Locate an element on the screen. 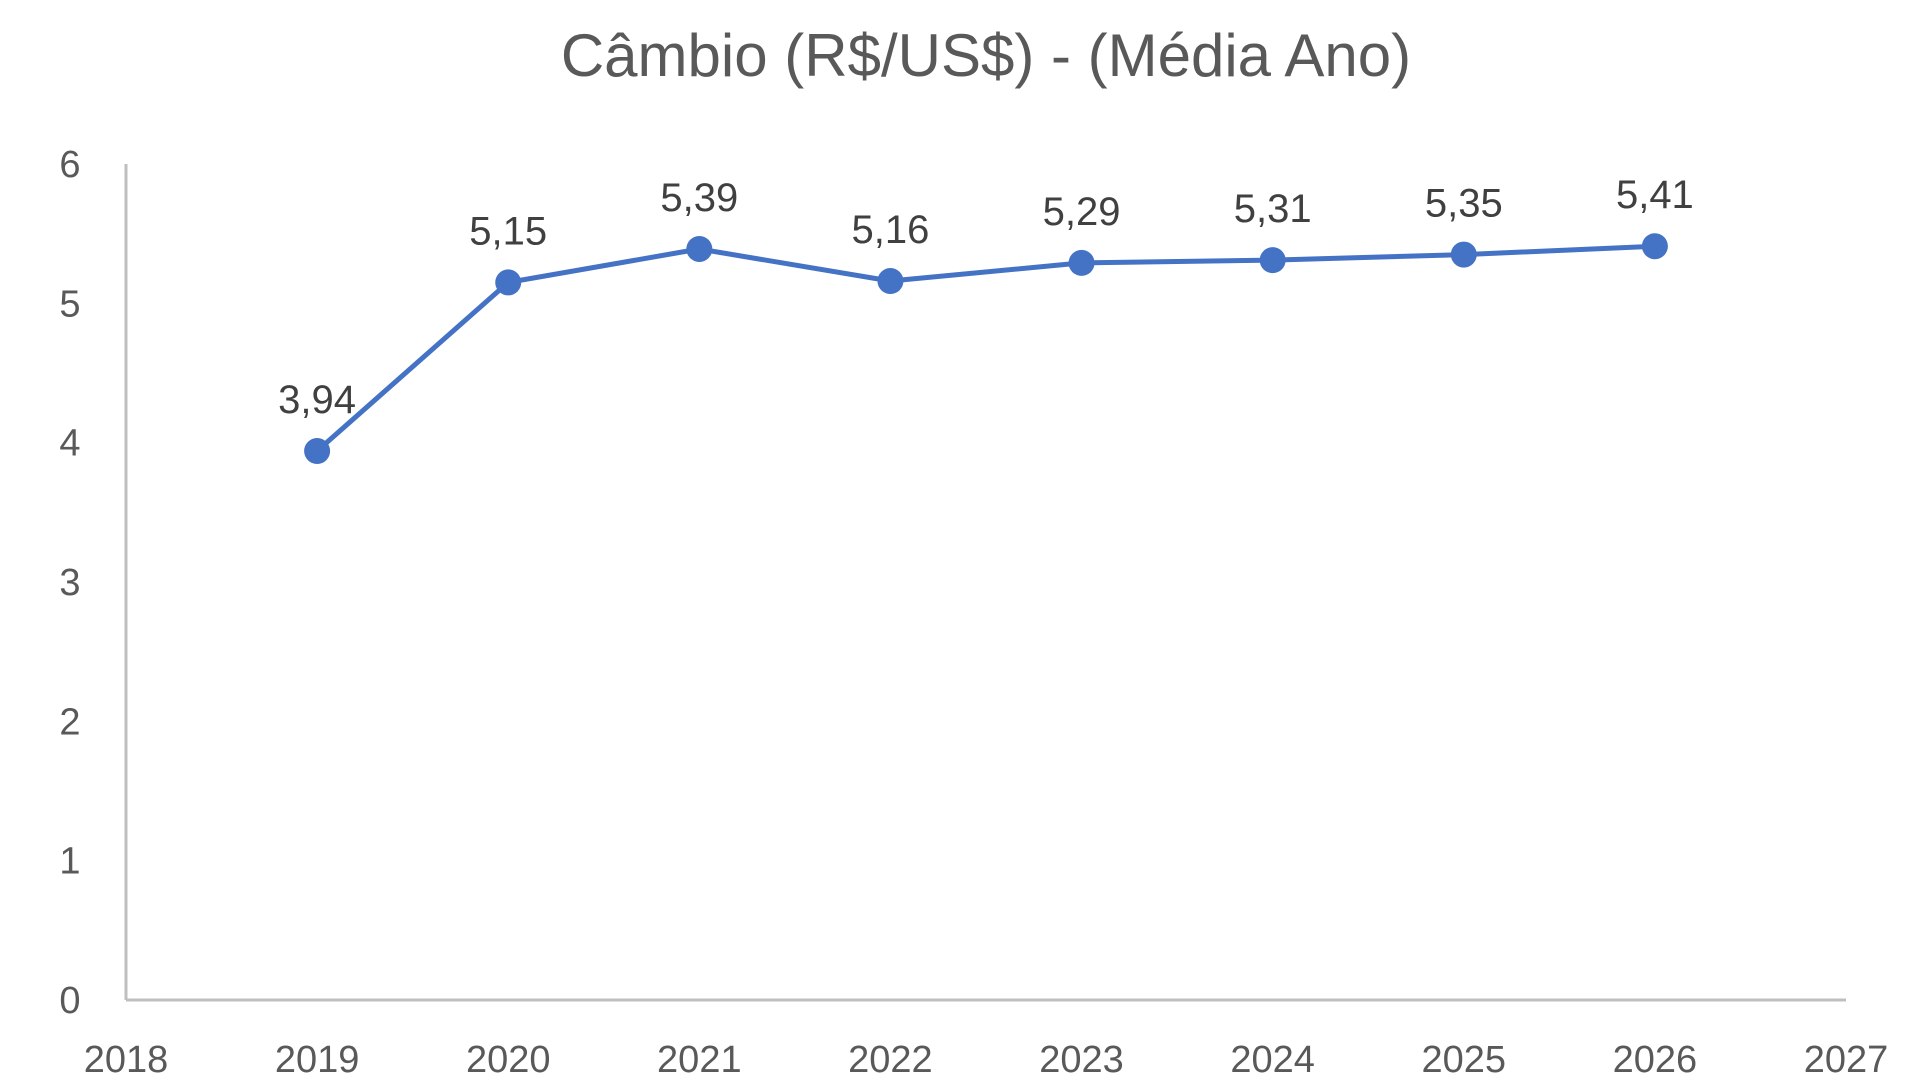 Image resolution: width=1920 pixels, height=1080 pixels. data-label: 5,29 is located at coordinates (1082, 212).